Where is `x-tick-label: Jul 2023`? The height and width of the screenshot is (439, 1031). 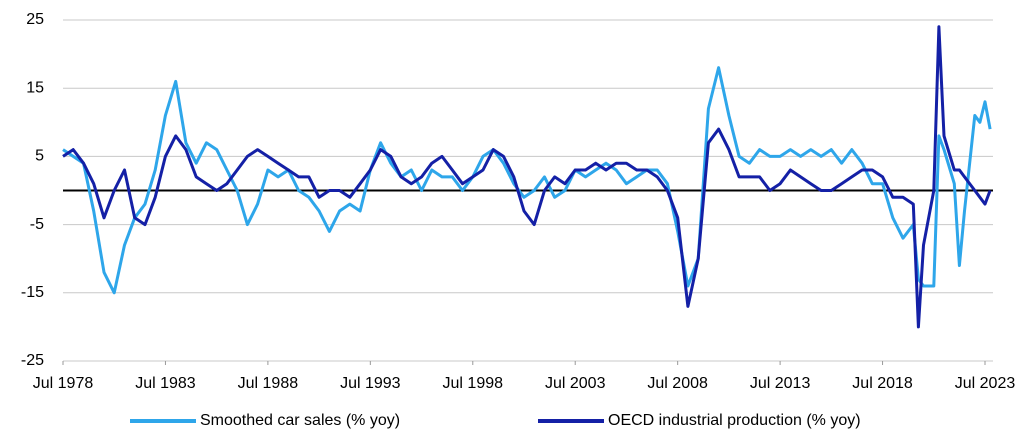 x-tick-label: Jul 2023 is located at coordinates (985, 383).